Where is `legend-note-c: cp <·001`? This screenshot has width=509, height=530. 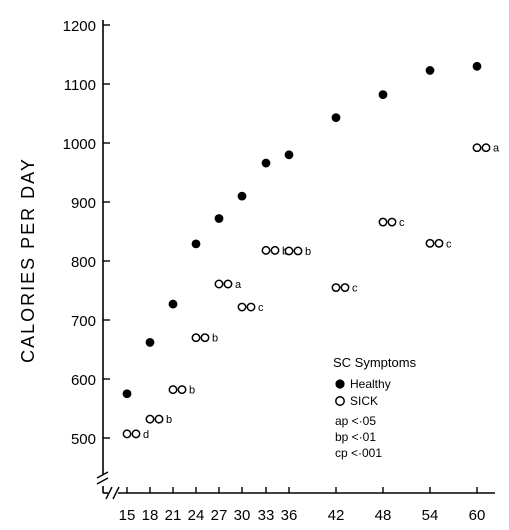 legend-note-c: cp <·001 is located at coordinates (358, 453).